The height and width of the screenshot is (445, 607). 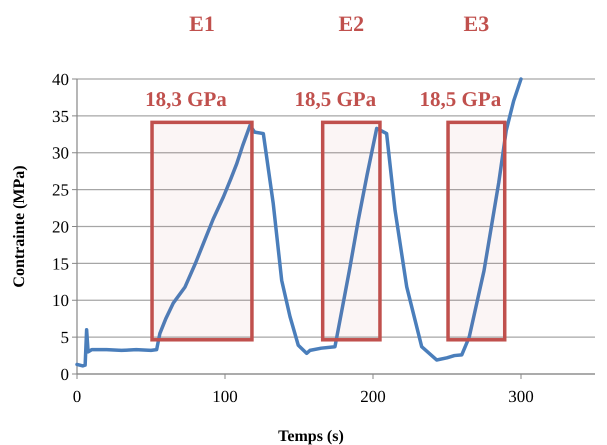 What do you see at coordinates (351, 23) in the screenshot?
I see `band-label: E2` at bounding box center [351, 23].